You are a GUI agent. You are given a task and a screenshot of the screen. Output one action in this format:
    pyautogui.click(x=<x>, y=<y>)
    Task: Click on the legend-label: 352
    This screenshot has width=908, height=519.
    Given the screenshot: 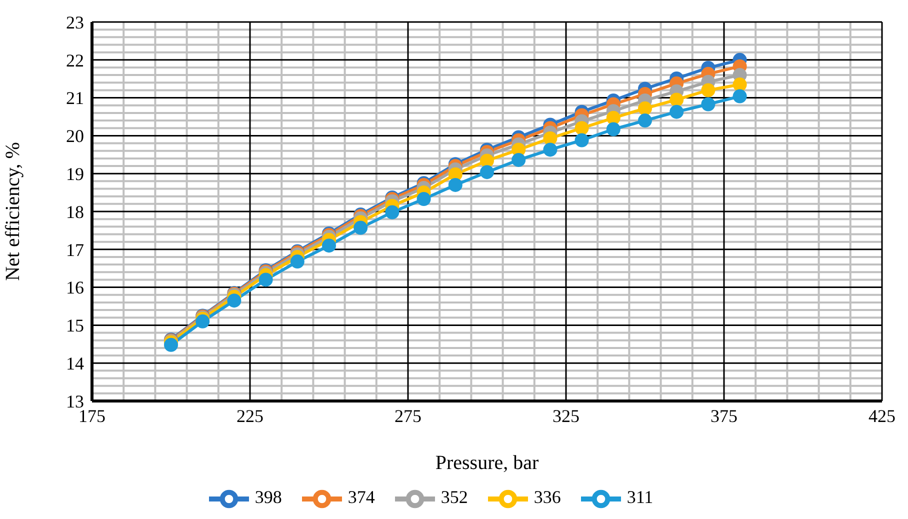 What is the action you would take?
    pyautogui.click(x=454, y=497)
    